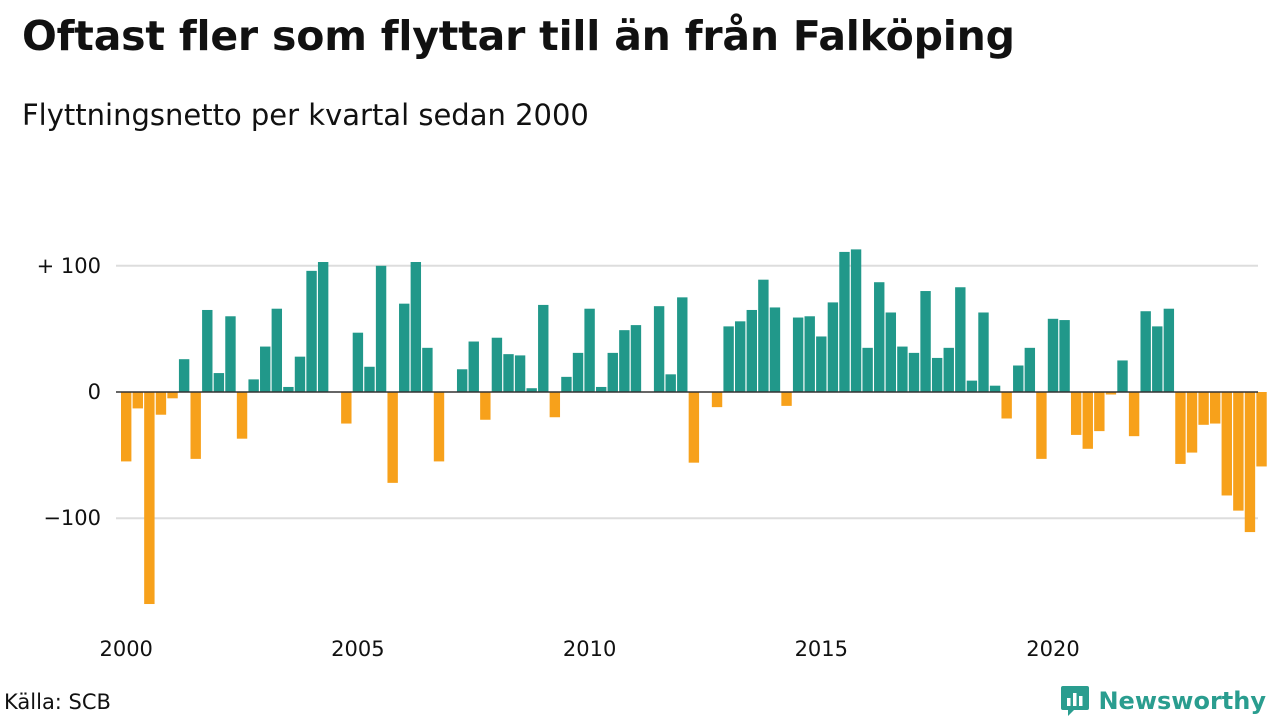  Describe the element at coordinates (357, 649) in the screenshot. I see `x-tick-label: 2005` at that location.